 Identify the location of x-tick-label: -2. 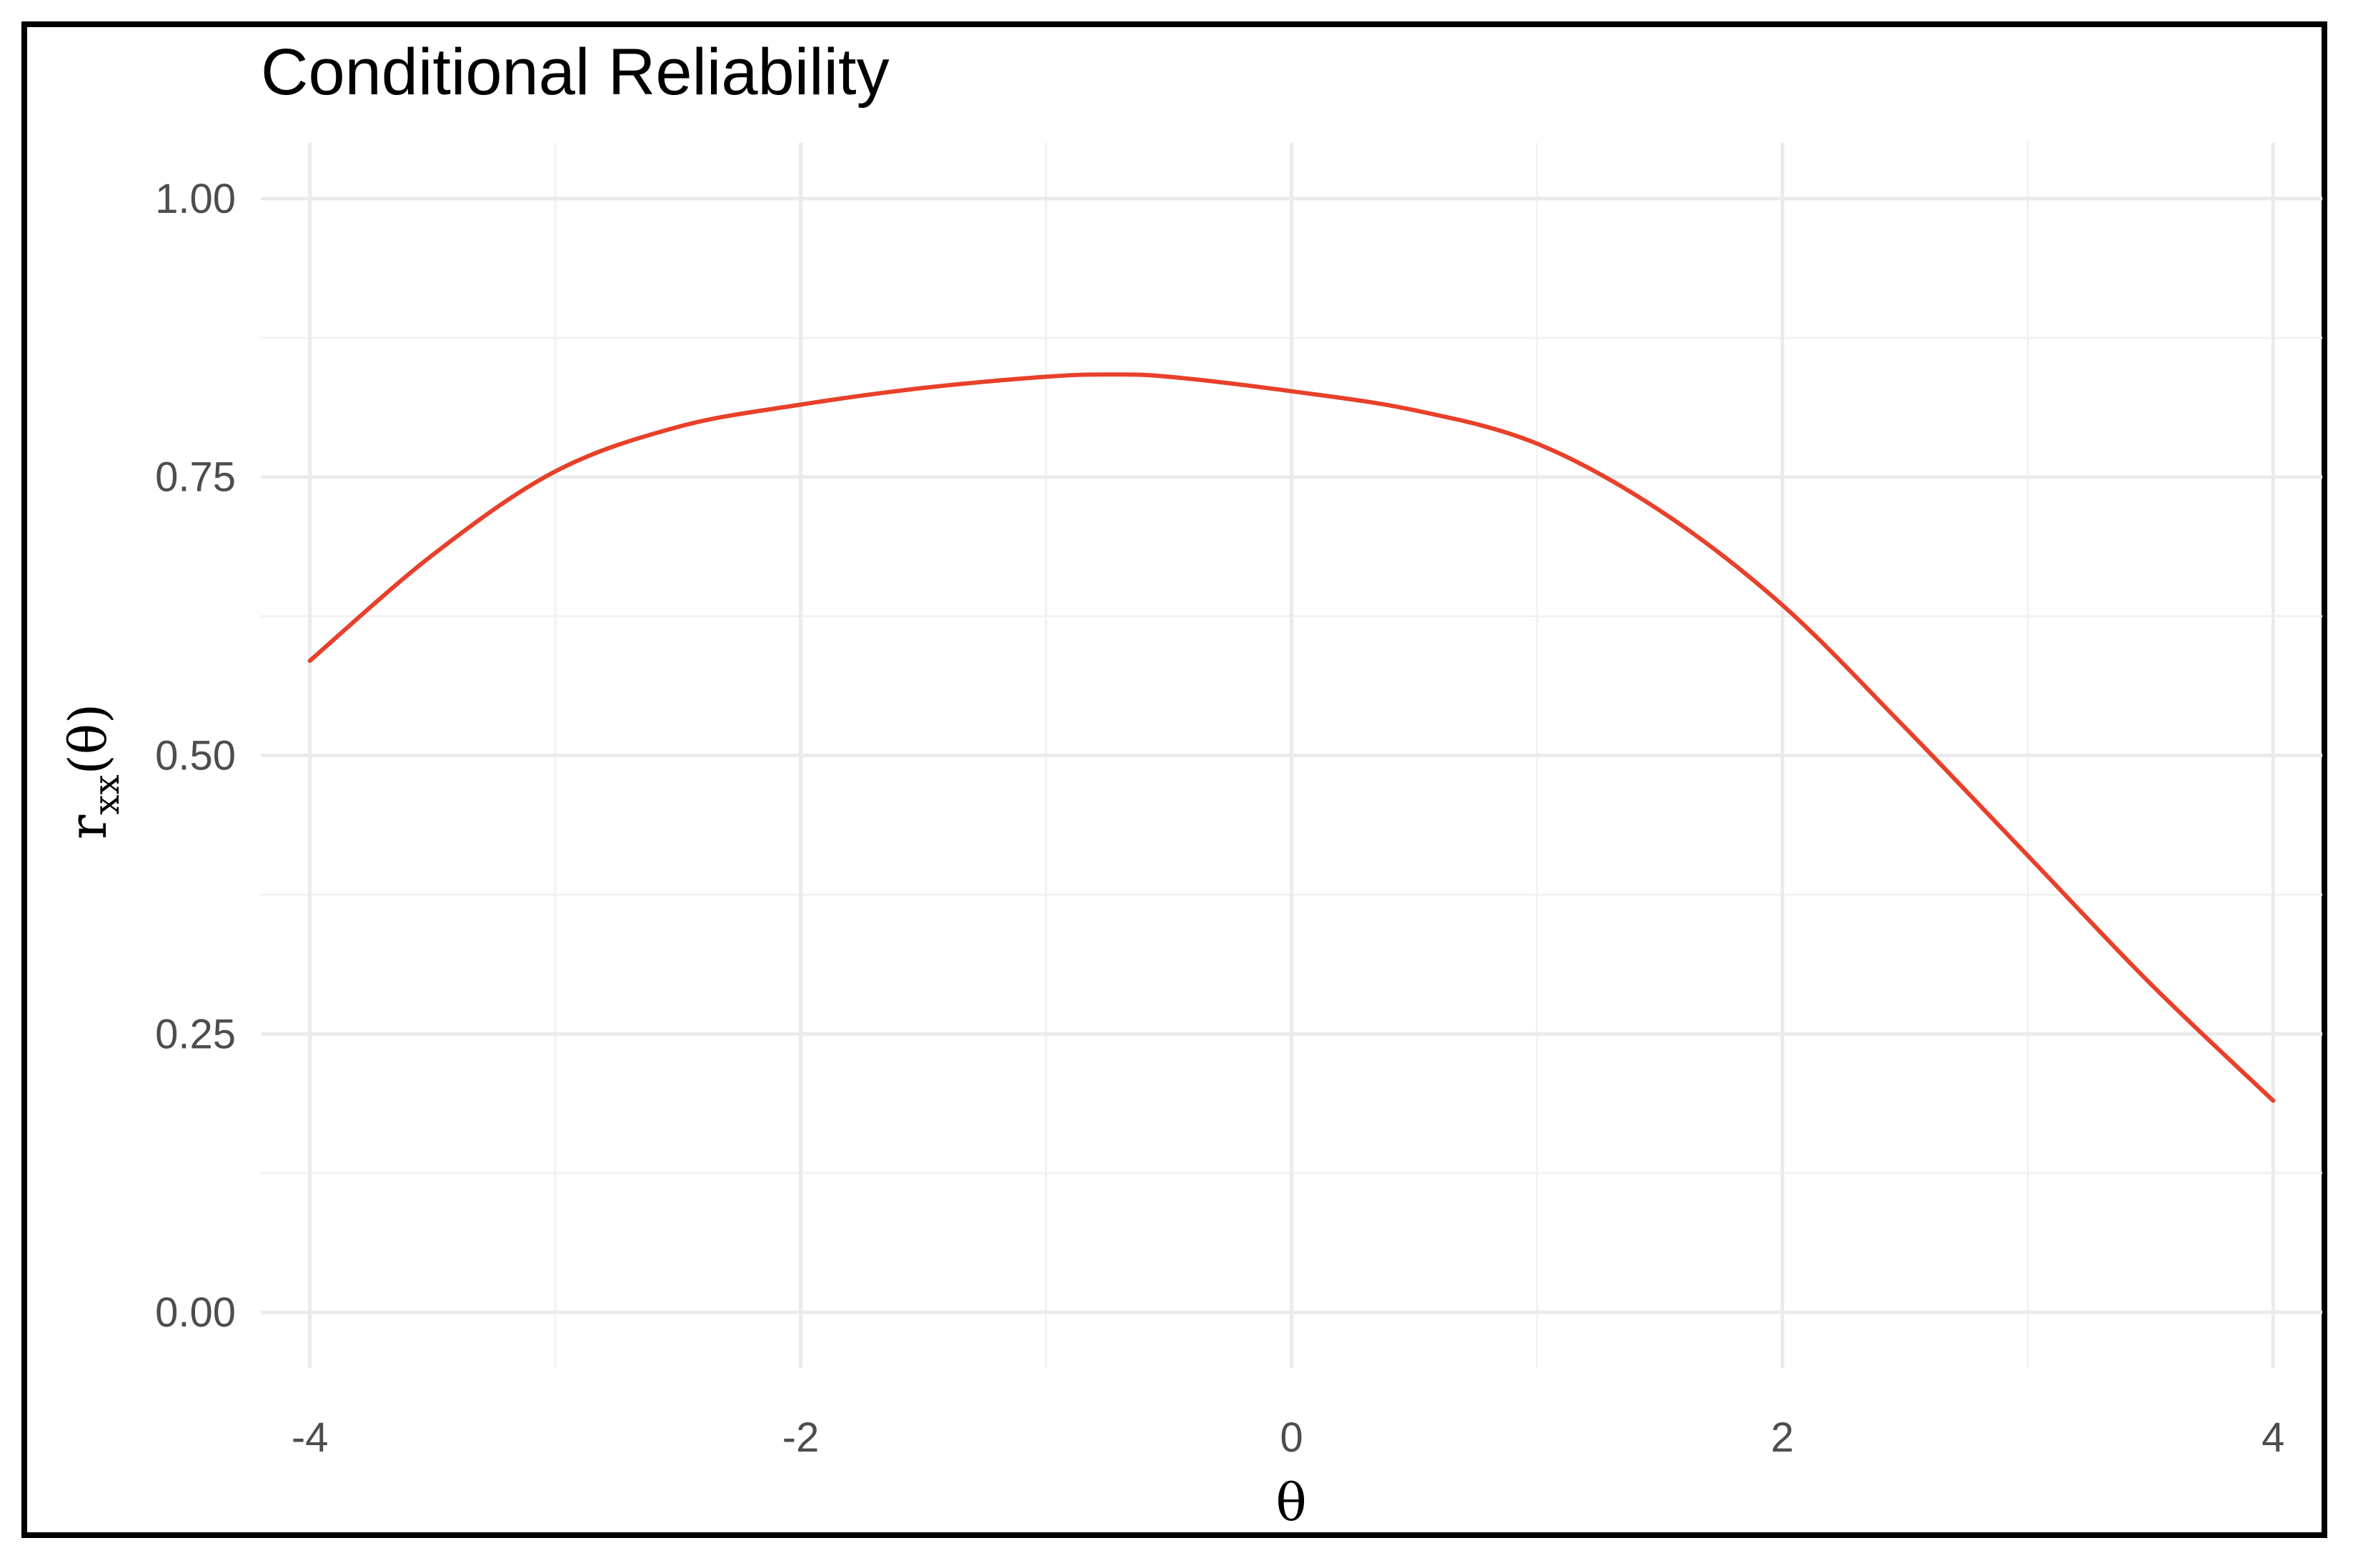
(801, 1437).